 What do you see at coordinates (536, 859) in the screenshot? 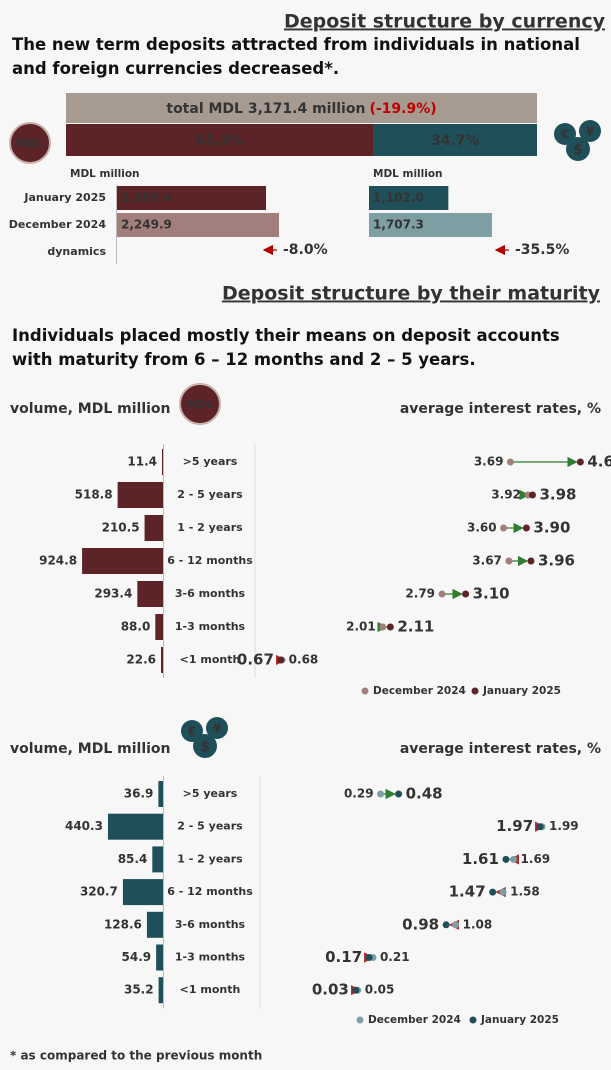
I see `rate-value: 1.69` at bounding box center [536, 859].